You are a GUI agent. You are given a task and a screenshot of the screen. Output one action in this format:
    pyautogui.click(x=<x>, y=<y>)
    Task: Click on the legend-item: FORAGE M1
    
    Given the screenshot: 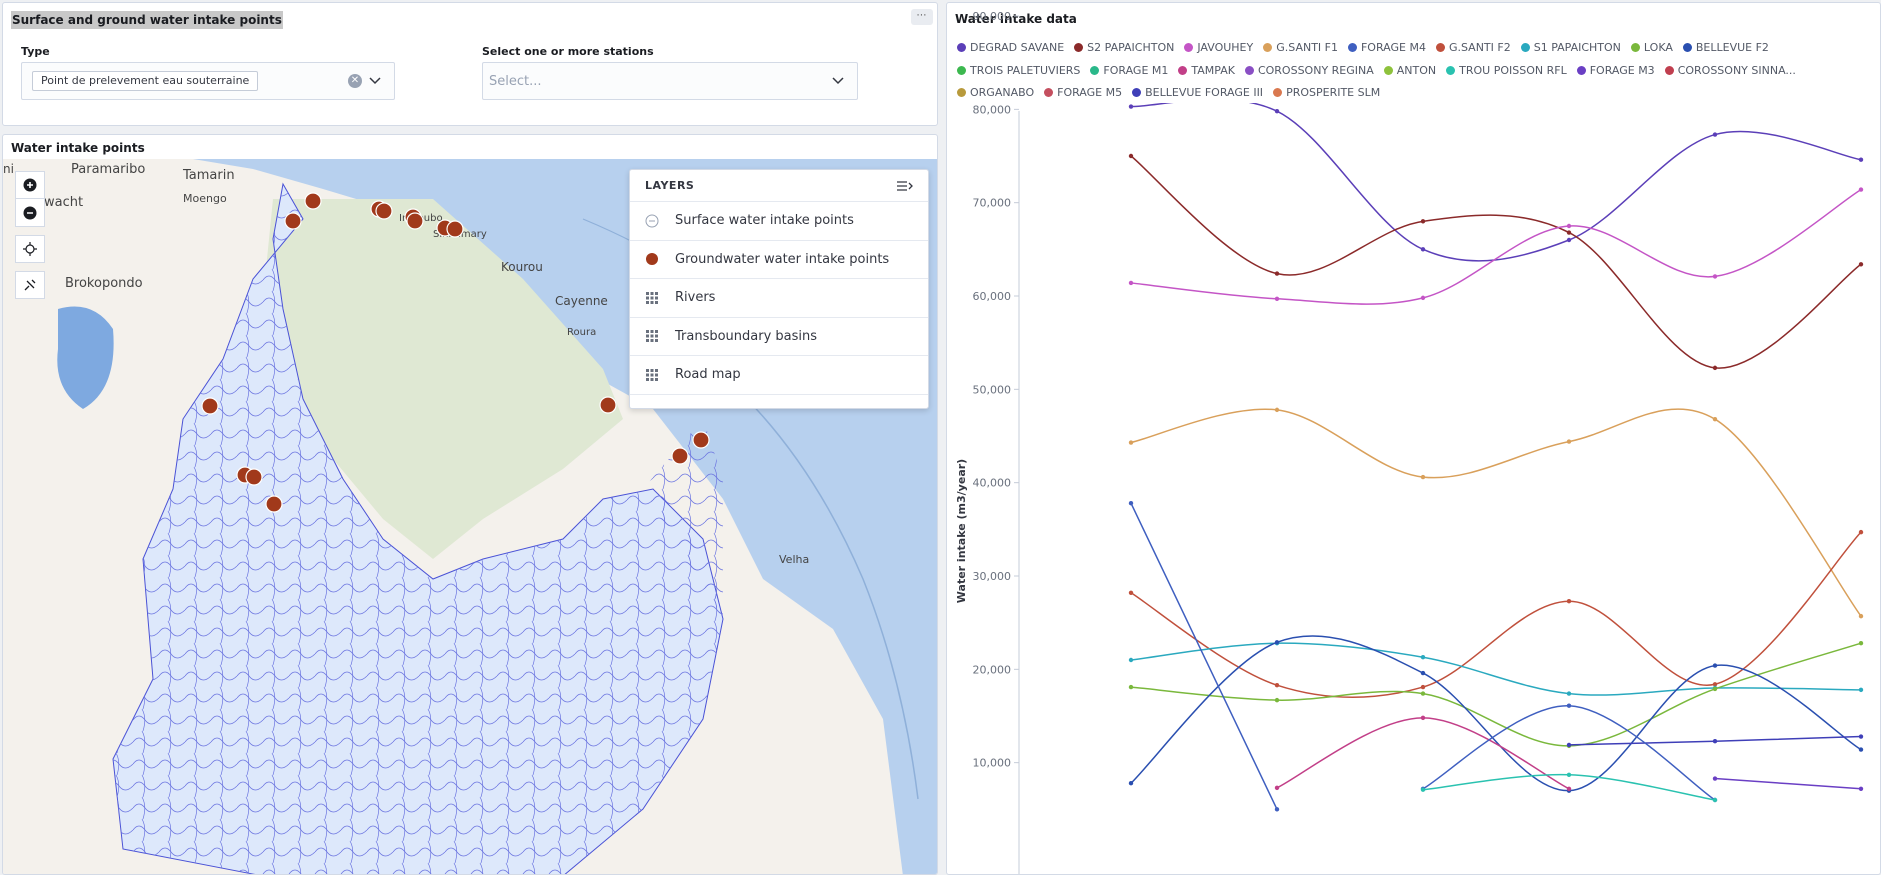 What is the action you would take?
    pyautogui.click(x=1129, y=71)
    